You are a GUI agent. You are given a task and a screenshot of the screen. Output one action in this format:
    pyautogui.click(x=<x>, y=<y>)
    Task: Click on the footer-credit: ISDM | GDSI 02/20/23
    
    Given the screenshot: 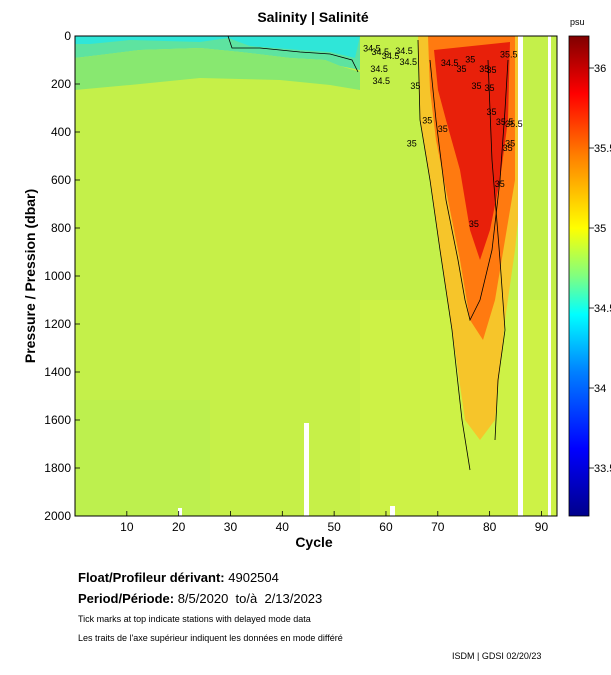 What is the action you would take?
    pyautogui.click(x=497, y=656)
    